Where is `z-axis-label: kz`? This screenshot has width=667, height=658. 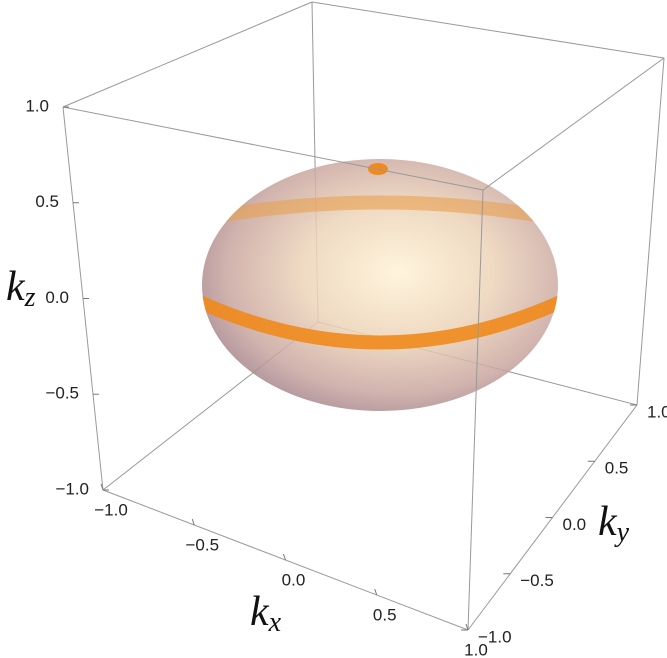
z-axis-label: kz is located at coordinates (21, 289).